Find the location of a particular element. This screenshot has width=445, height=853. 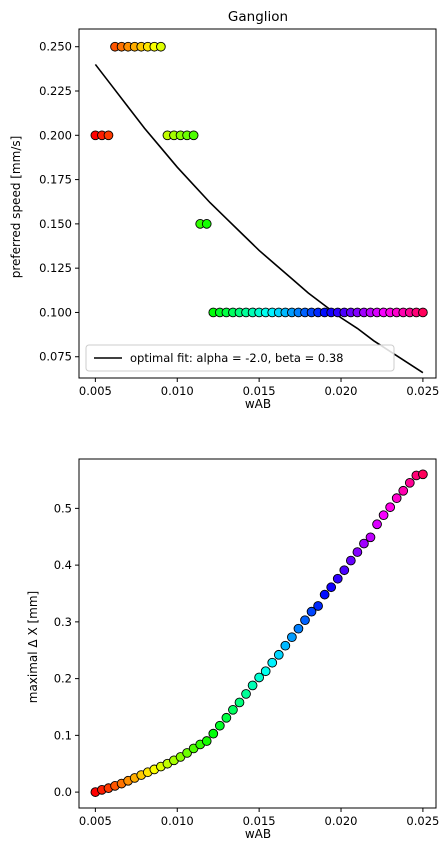

y-tick-label: 0.175 is located at coordinates (55, 180).